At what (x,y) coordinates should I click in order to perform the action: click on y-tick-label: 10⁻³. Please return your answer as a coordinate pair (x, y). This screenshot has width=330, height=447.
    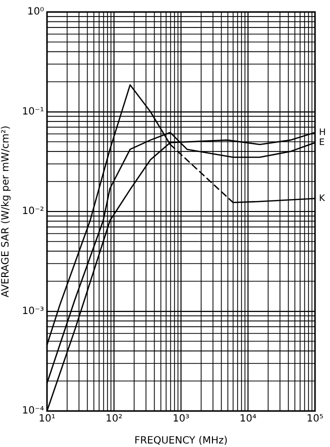
    Looking at the image, I should click on (33, 311).